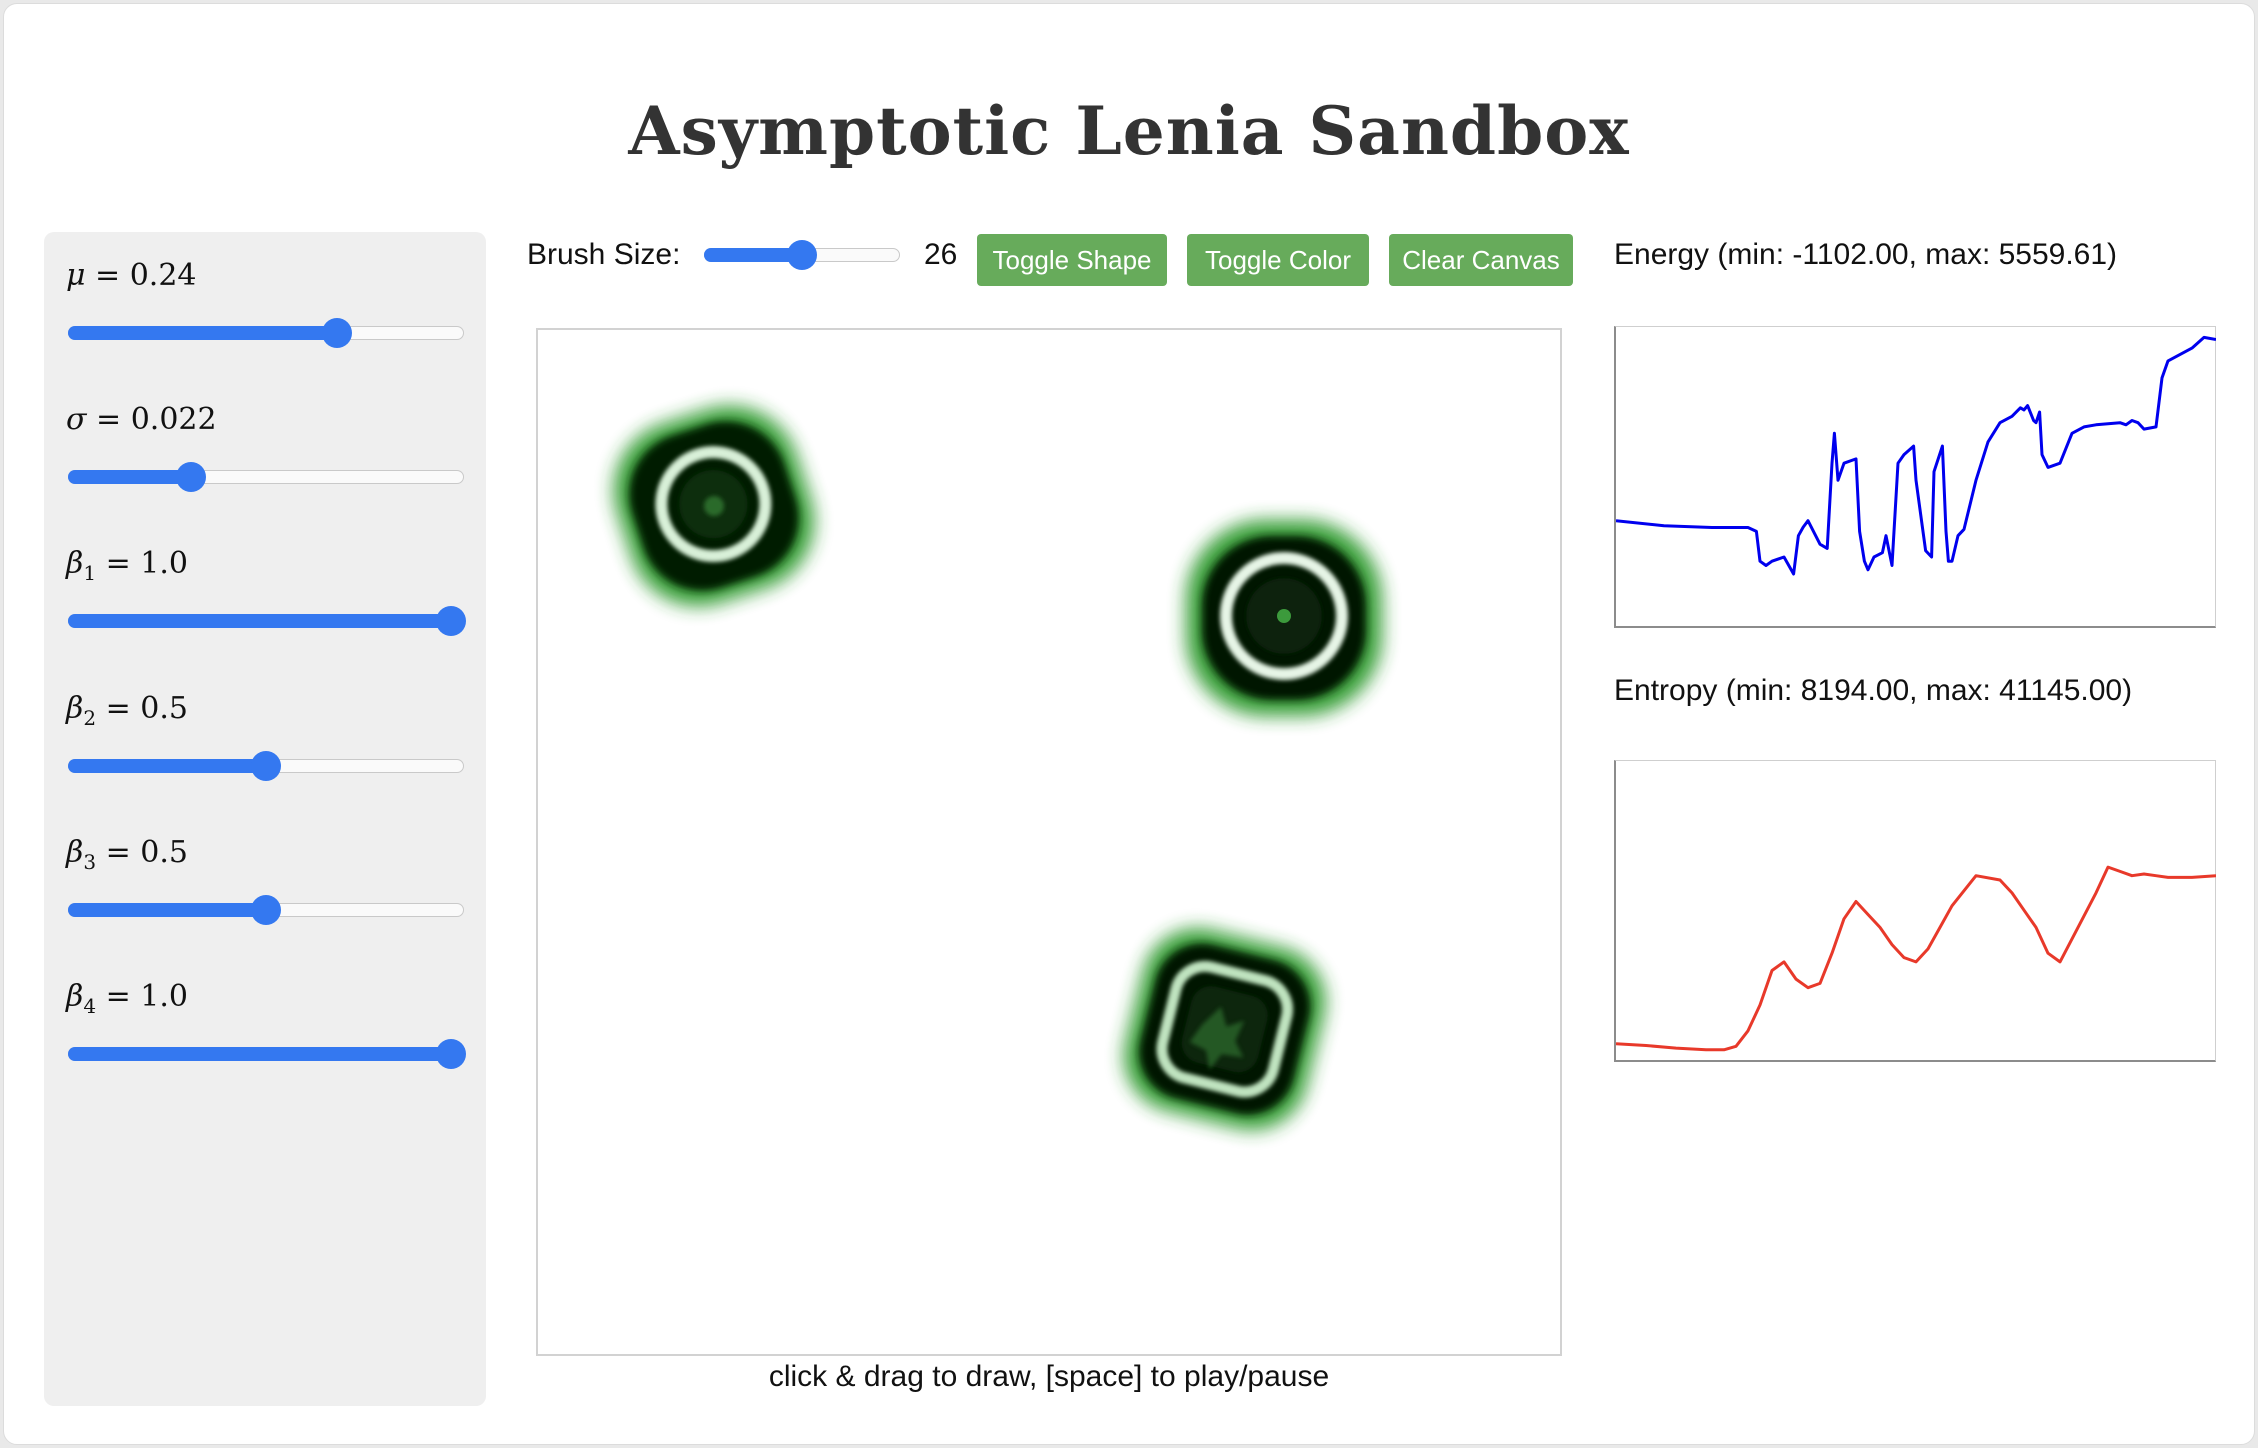 The width and height of the screenshot is (2258, 1448). Describe the element at coordinates (266, 590) in the screenshot. I see `param-beta1: β1 = 1.0` at that location.